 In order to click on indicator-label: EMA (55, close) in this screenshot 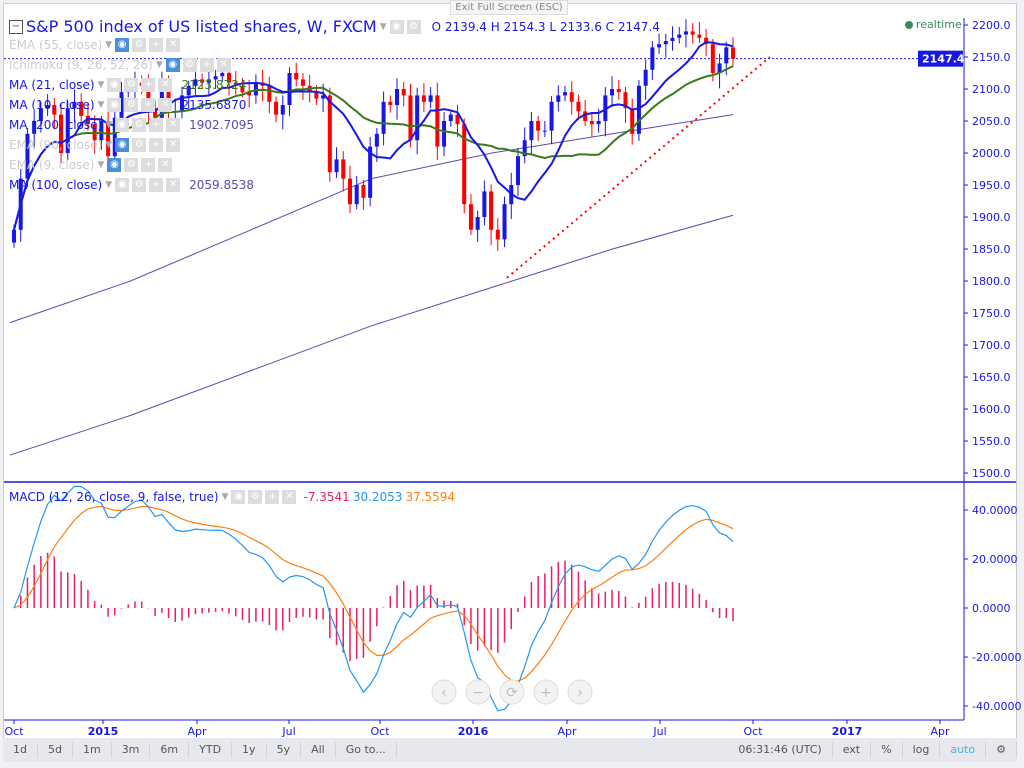, I will do `click(56, 45)`.